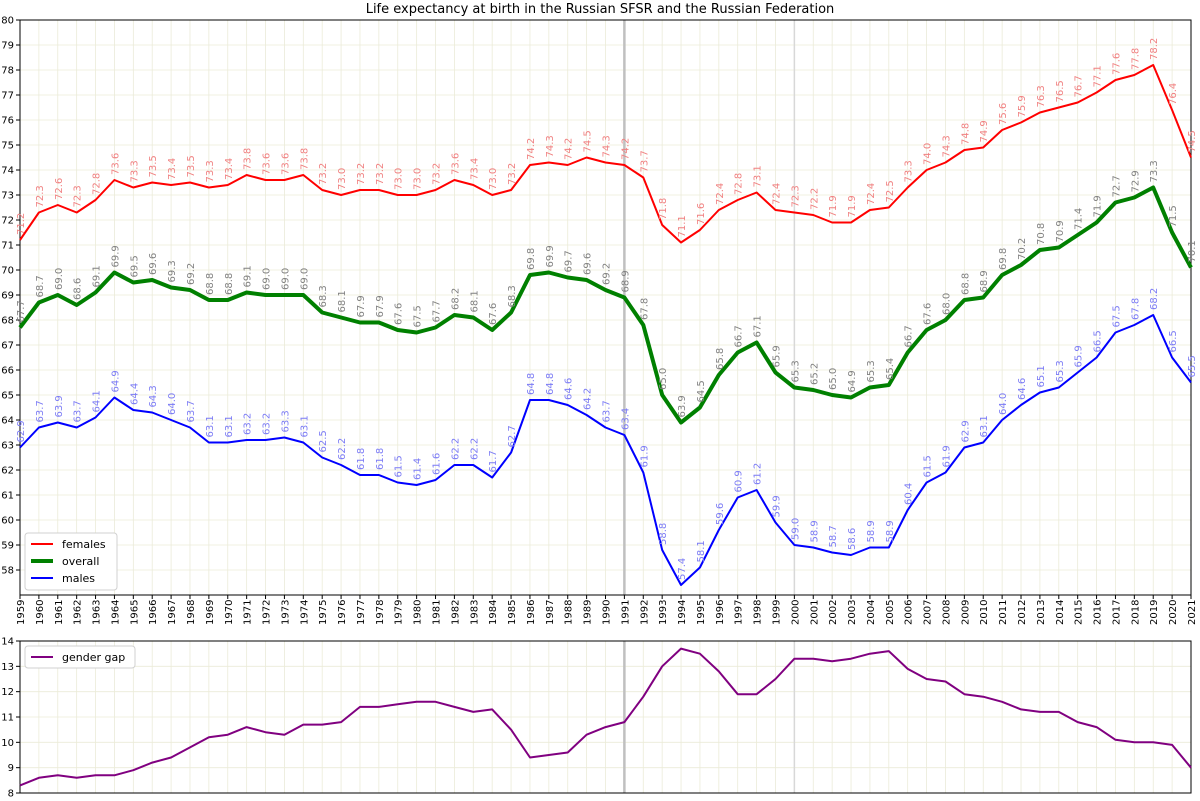 The image size is (1200, 801). What do you see at coordinates (569, 389) in the screenshot?
I see `data-label-males: 64.6` at bounding box center [569, 389].